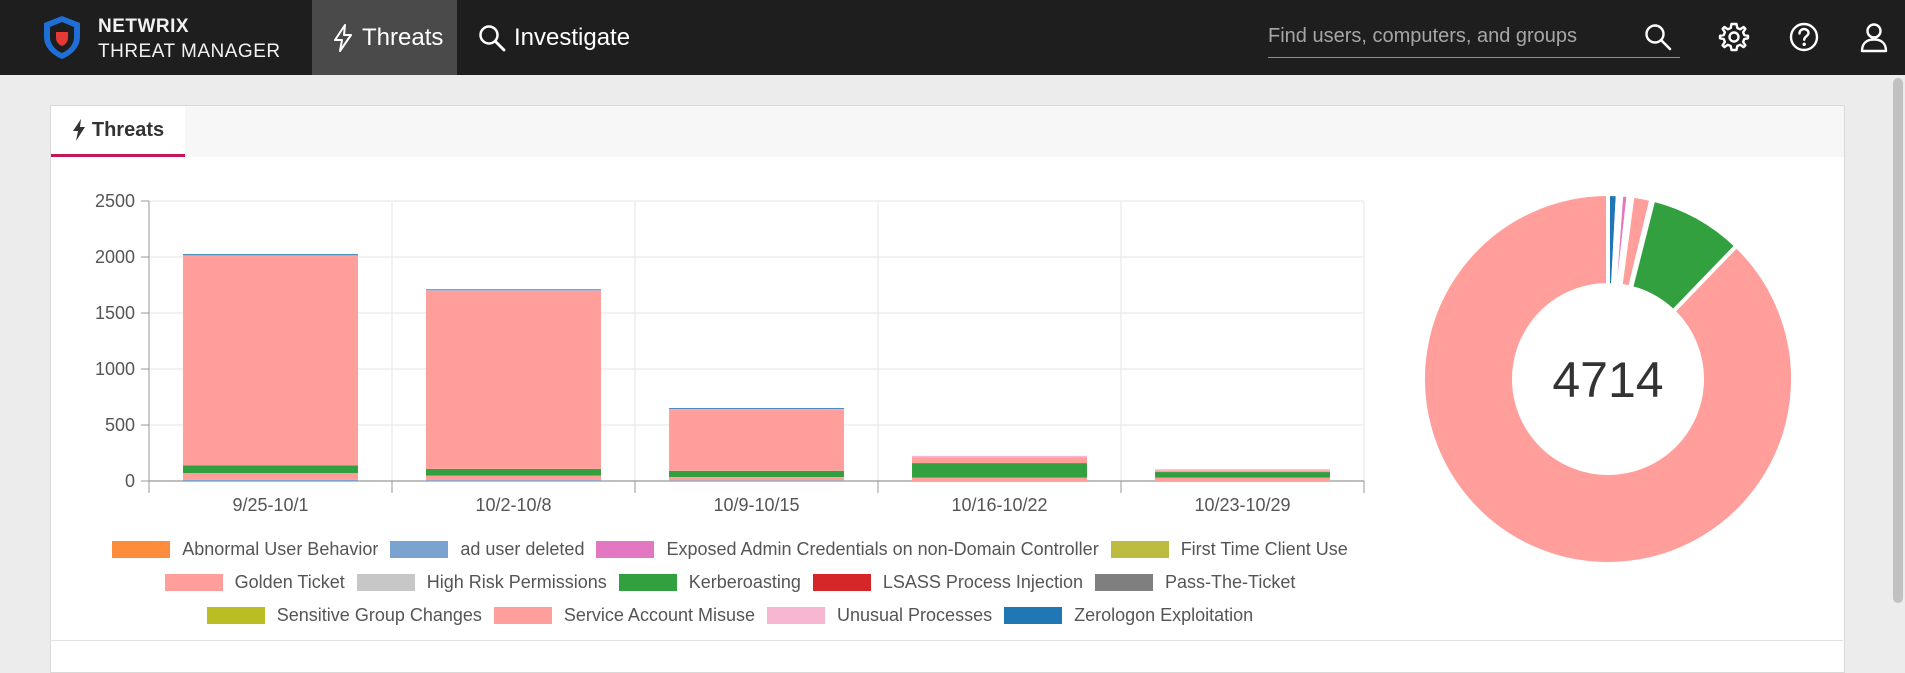 Image resolution: width=1905 pixels, height=673 pixels. I want to click on y-tick-label: 0, so click(130, 481).